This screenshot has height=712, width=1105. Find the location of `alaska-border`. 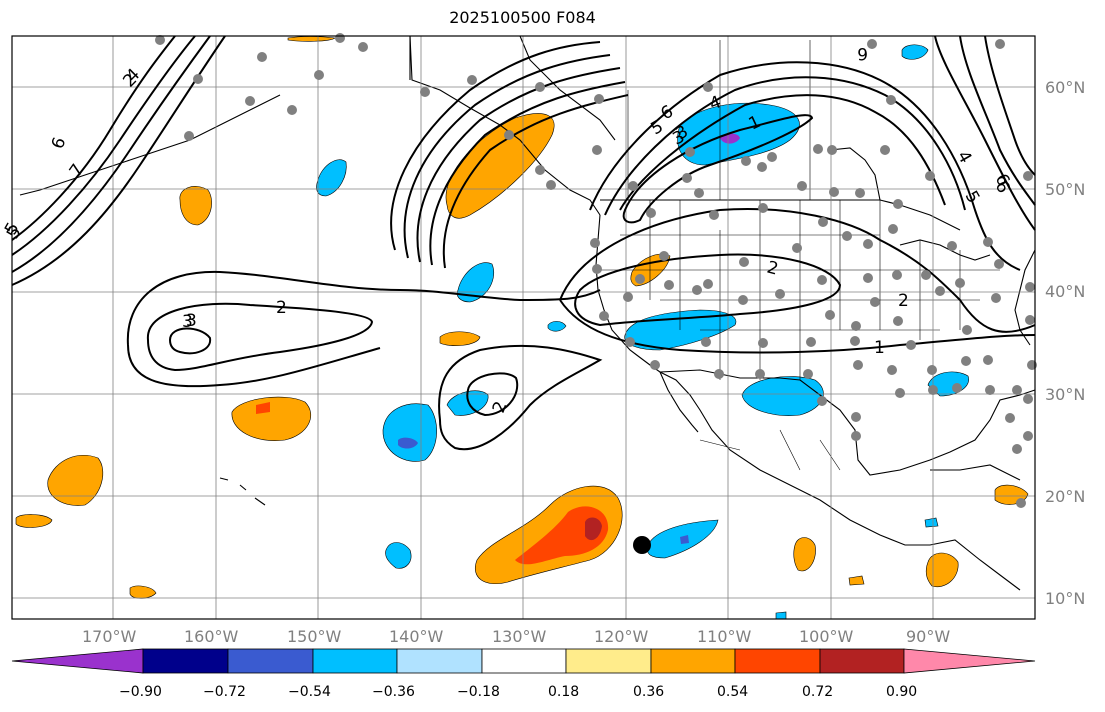

alaska-border is located at coordinates (512, 88).